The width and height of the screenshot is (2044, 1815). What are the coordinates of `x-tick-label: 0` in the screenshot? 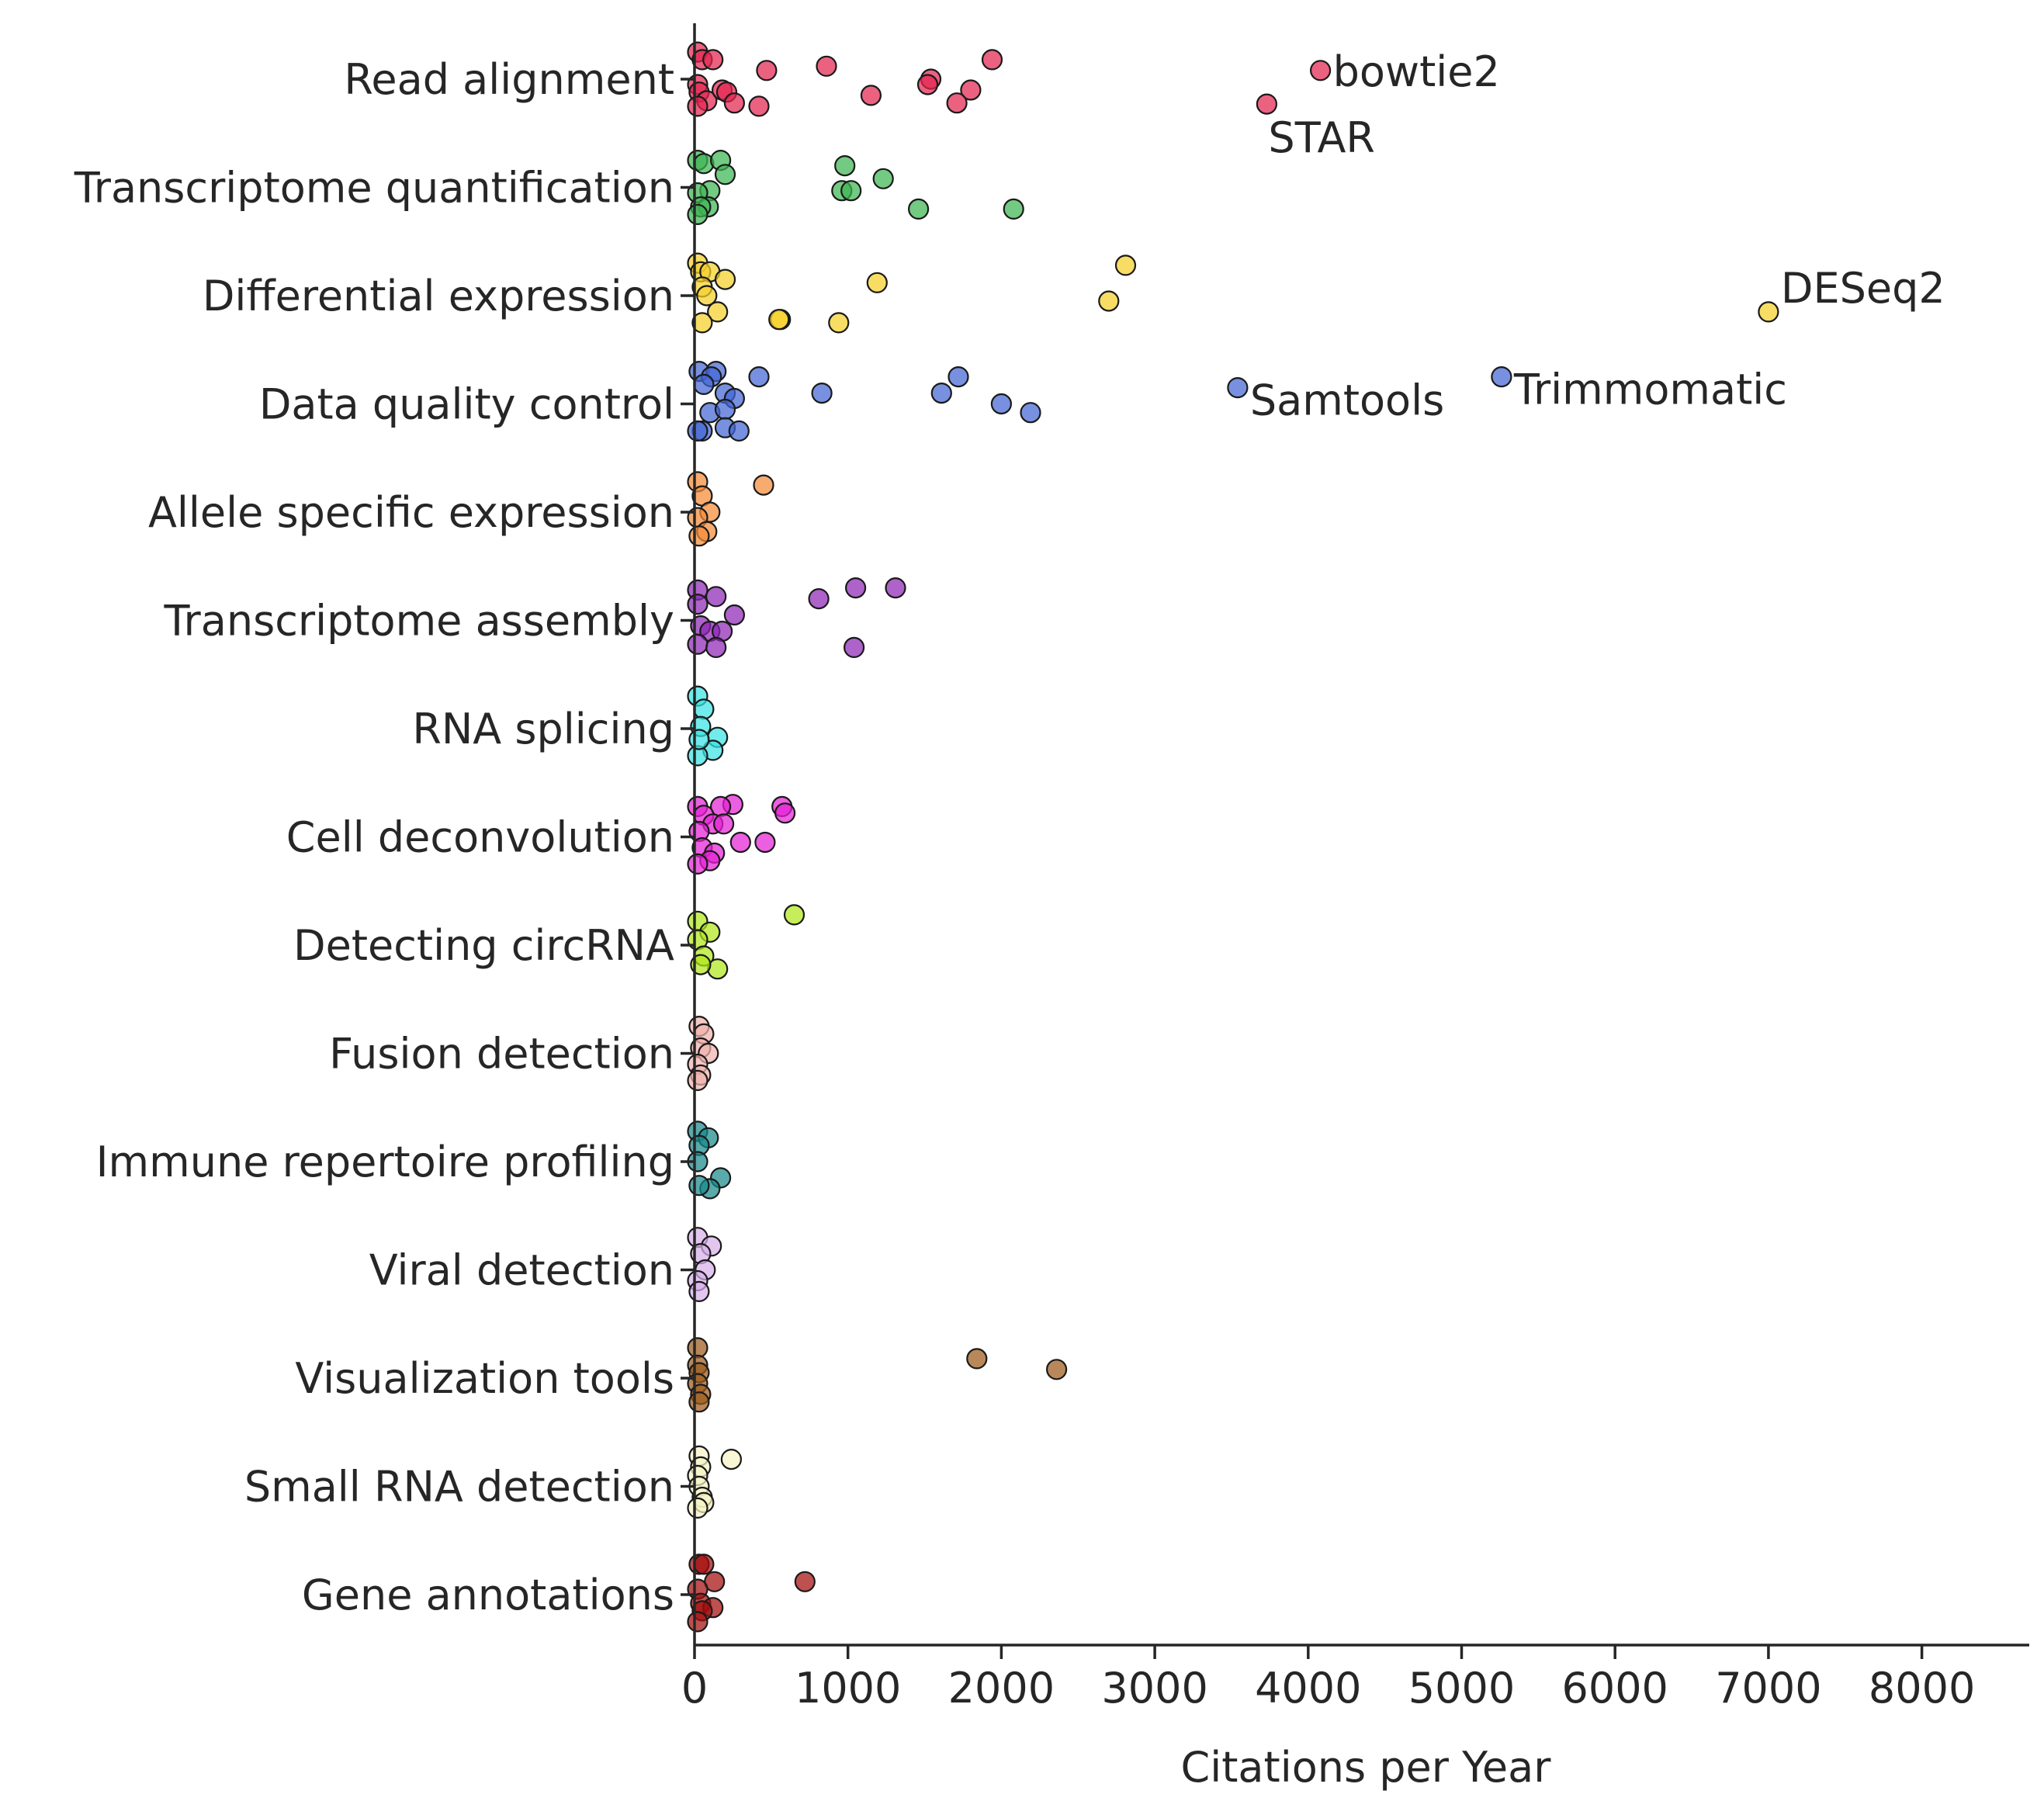 It's located at (694, 1689).